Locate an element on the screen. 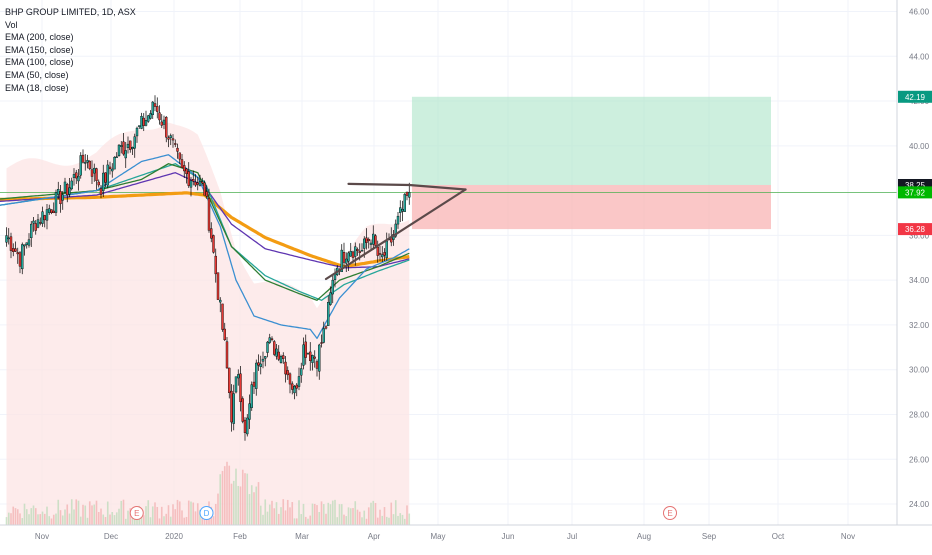  legend-symbol: BHP GROUP LIMITED, 1D, ASX is located at coordinates (70, 12).